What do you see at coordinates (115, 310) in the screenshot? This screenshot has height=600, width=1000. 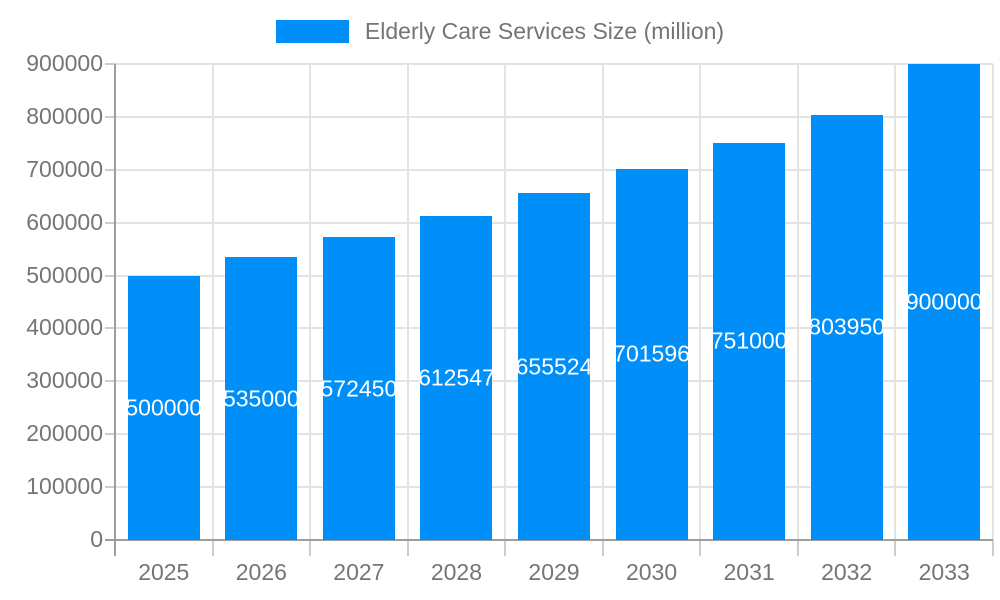 I see `y-axis-line` at bounding box center [115, 310].